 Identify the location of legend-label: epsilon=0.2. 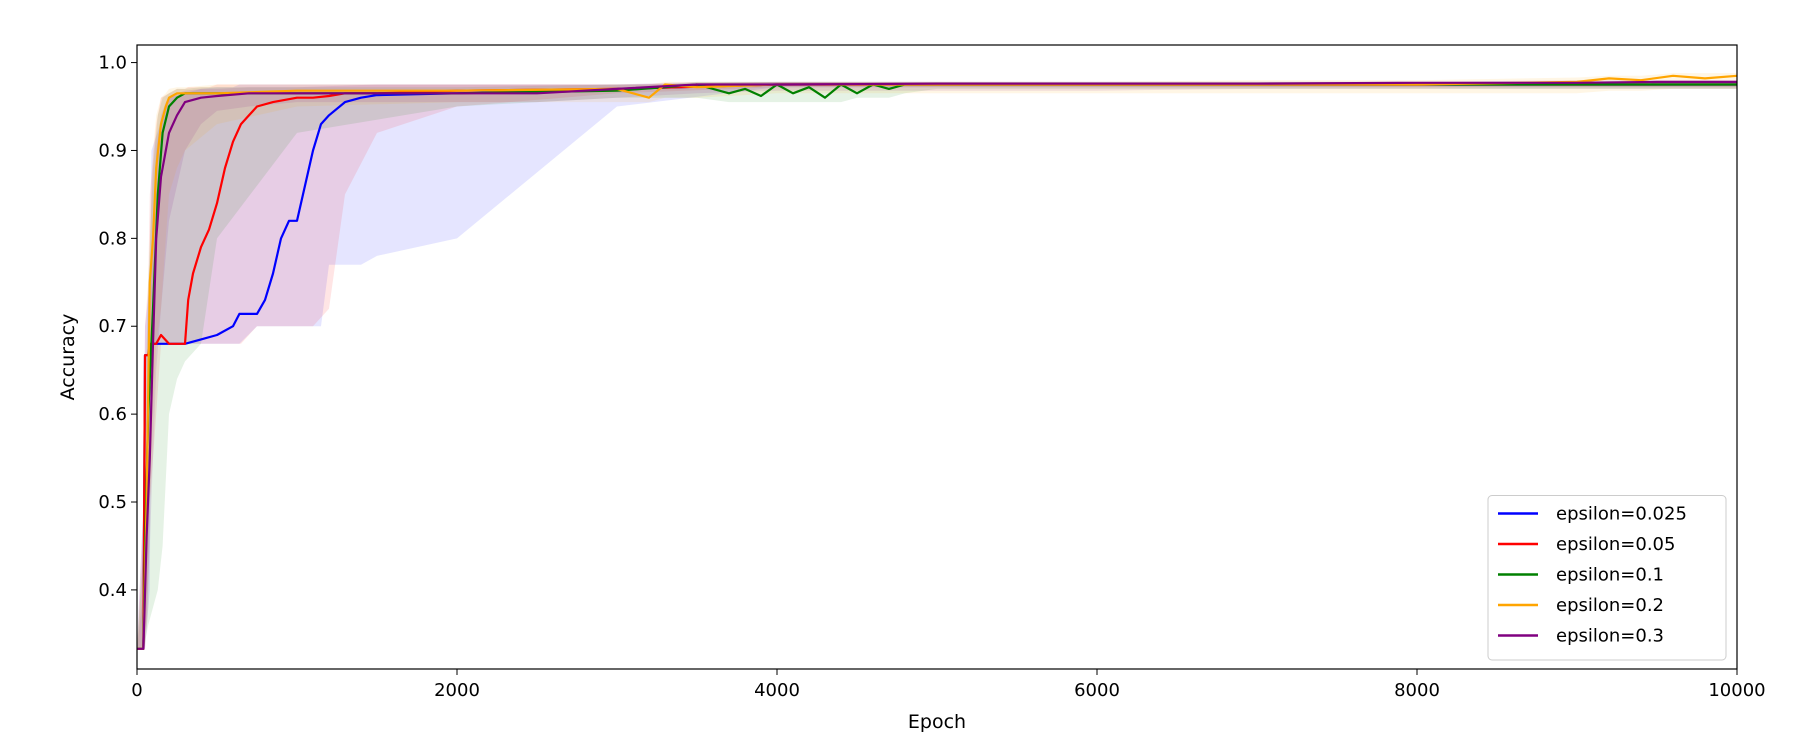
(1610, 605).